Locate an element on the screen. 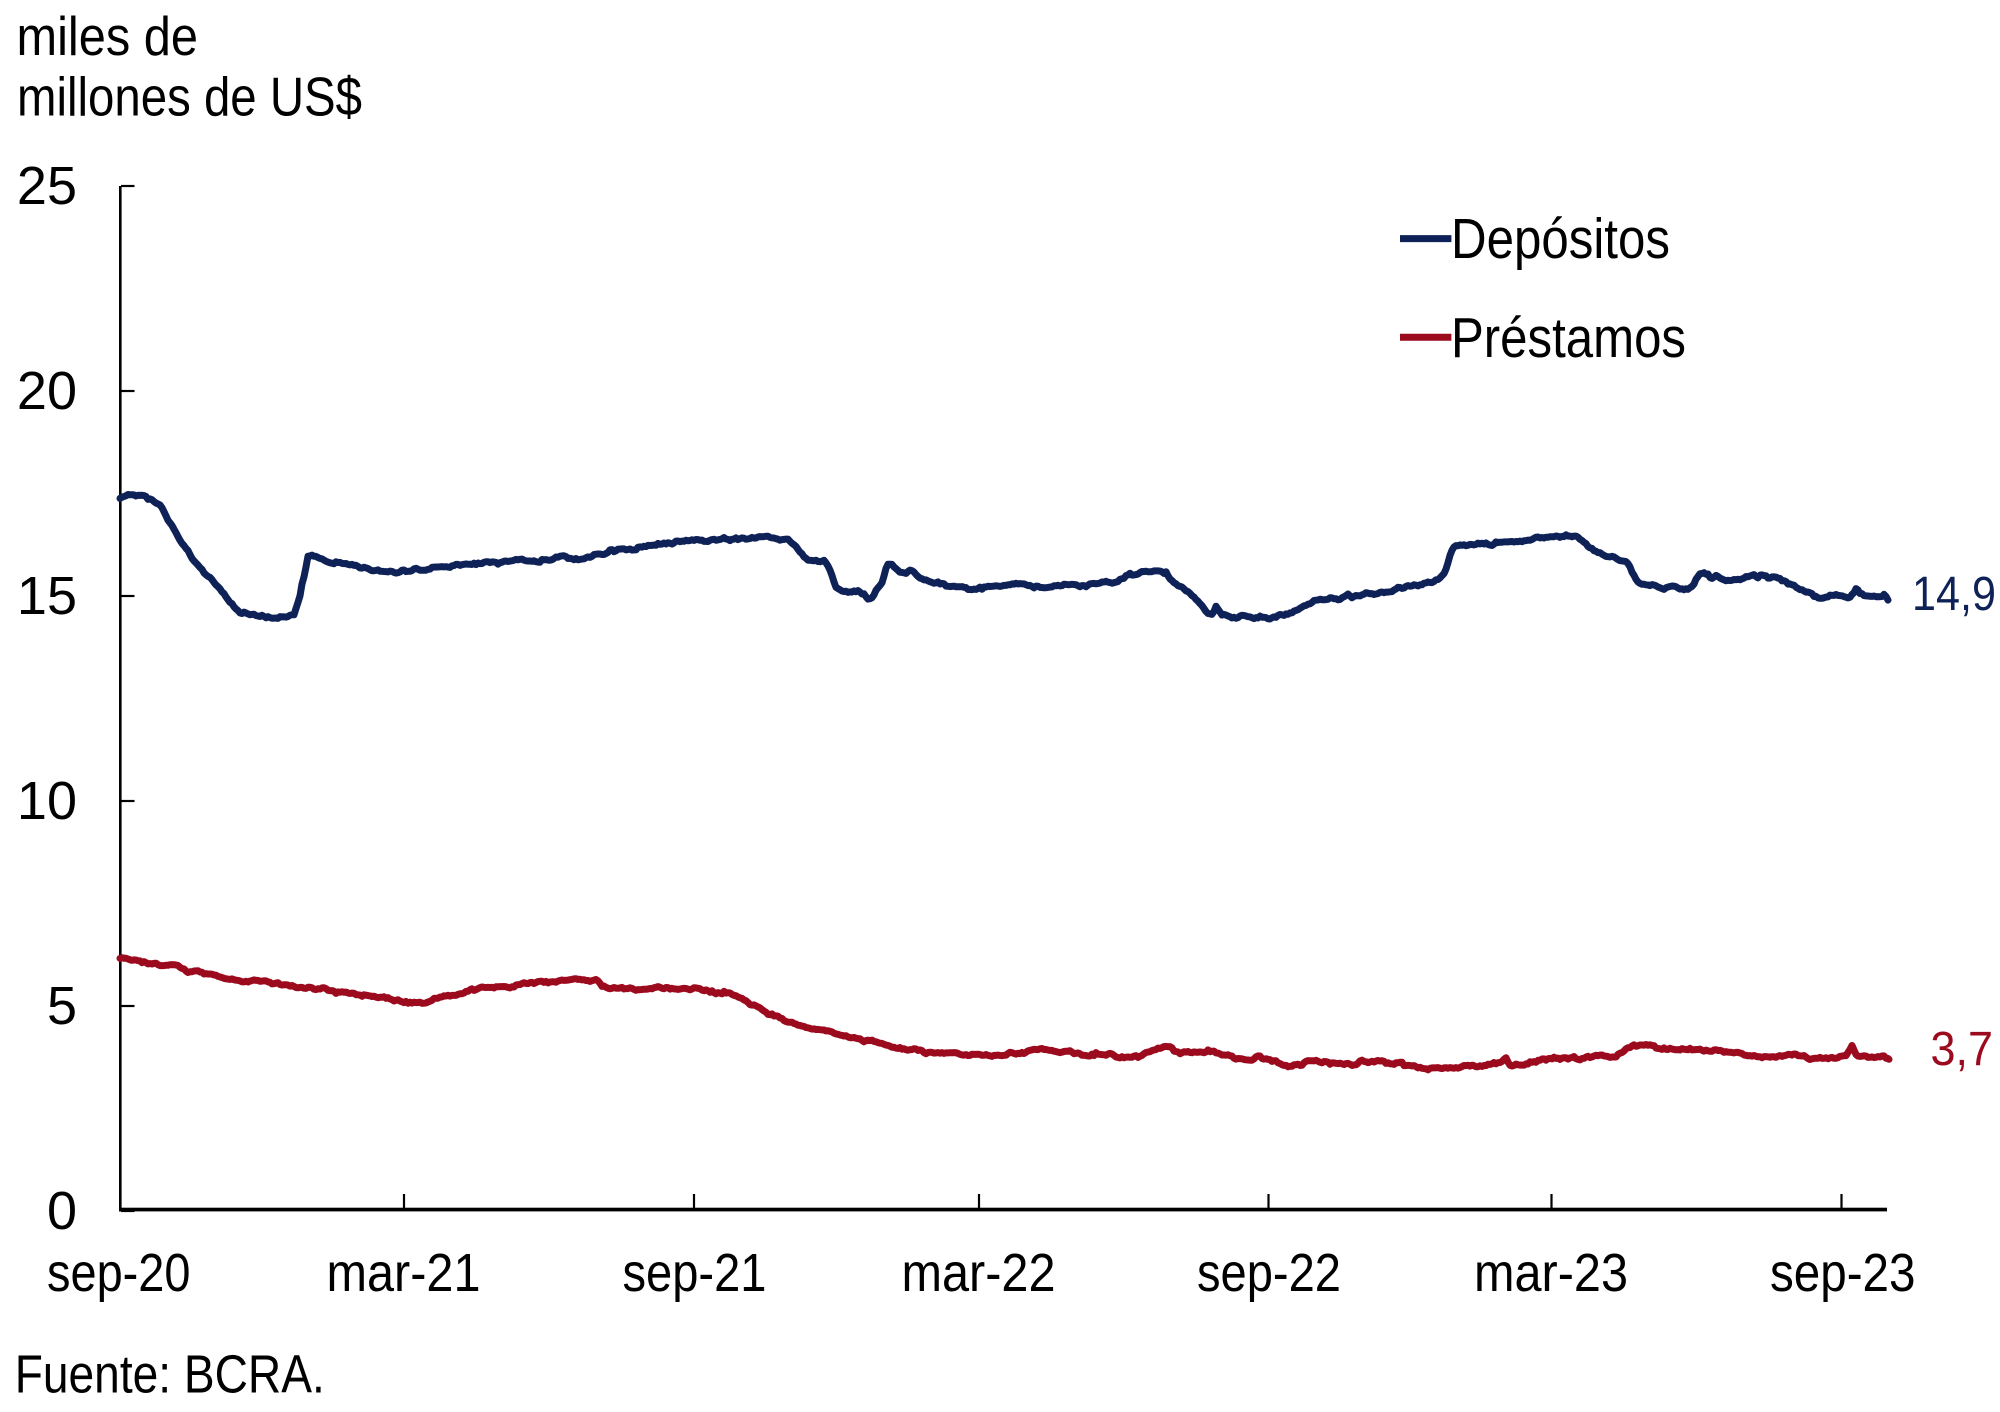 This screenshot has width=2000, height=1412. svg-text: Préstamos is located at coordinates (1568, 338).